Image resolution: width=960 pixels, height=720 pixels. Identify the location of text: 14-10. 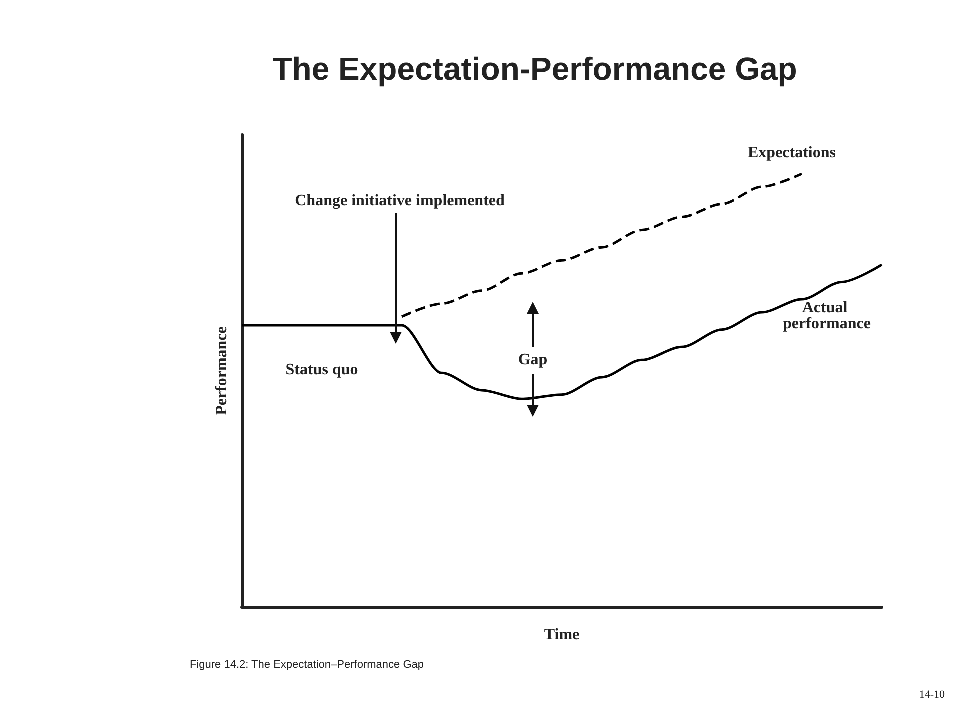
(932, 695).